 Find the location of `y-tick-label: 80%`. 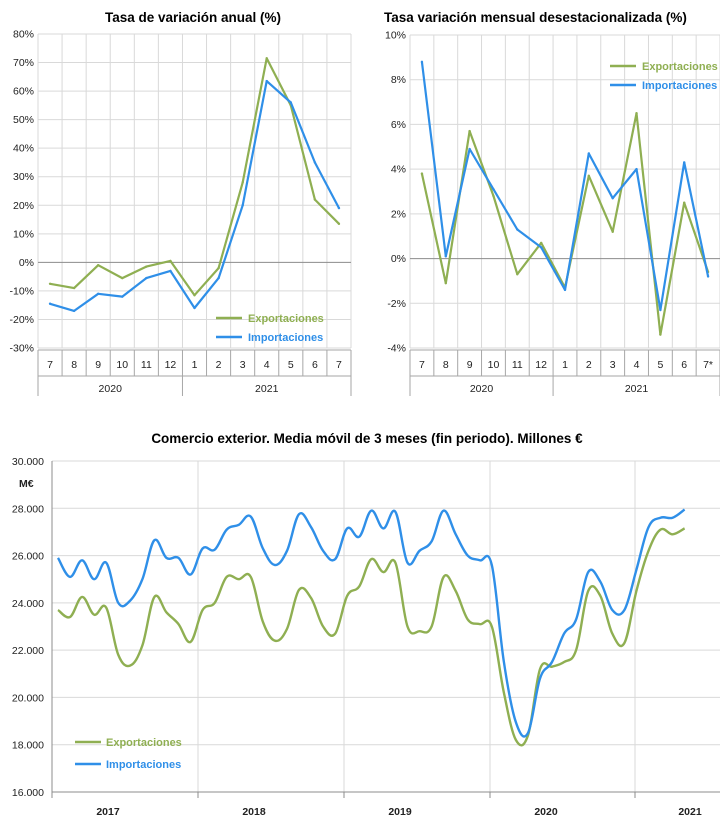

y-tick-label: 80% is located at coordinates (23, 35).